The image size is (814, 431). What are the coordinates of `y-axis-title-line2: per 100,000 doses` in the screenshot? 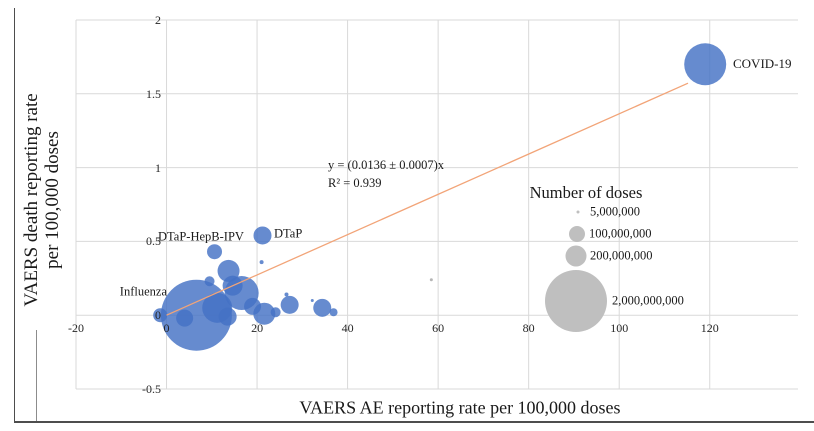 It's located at (52, 200).